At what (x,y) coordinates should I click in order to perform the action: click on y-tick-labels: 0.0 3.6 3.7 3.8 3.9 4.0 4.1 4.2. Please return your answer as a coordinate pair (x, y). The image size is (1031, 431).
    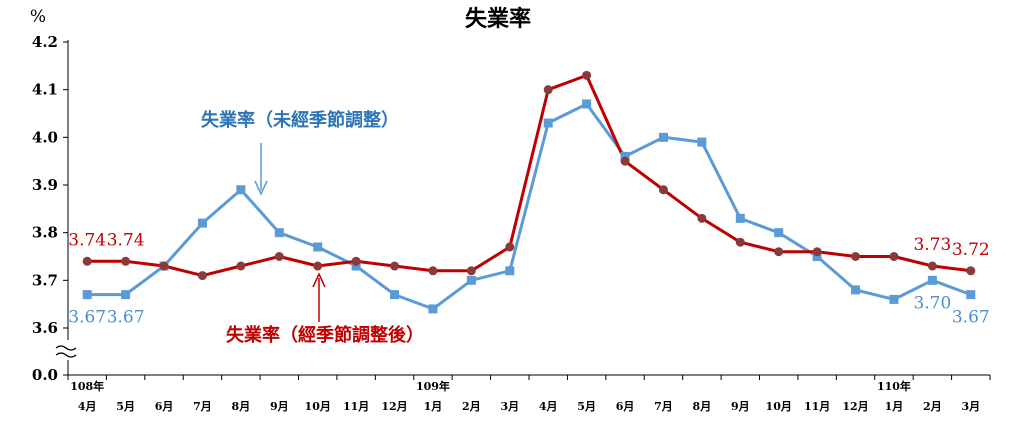
    Looking at the image, I should click on (45, 208).